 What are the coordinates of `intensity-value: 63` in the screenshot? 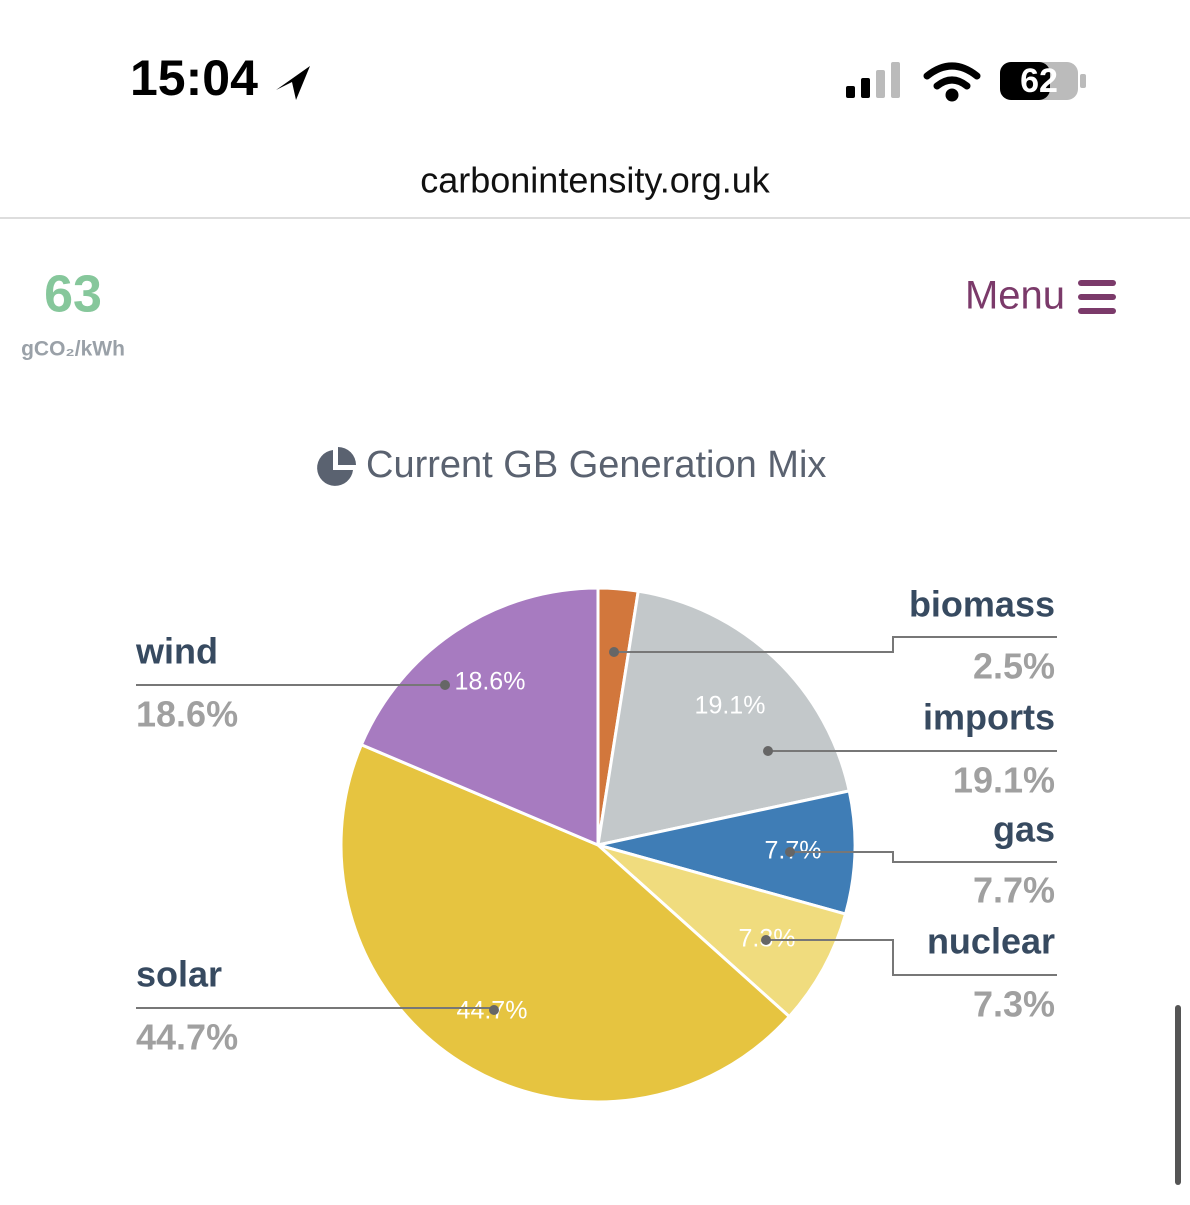 It's located at (73, 295).